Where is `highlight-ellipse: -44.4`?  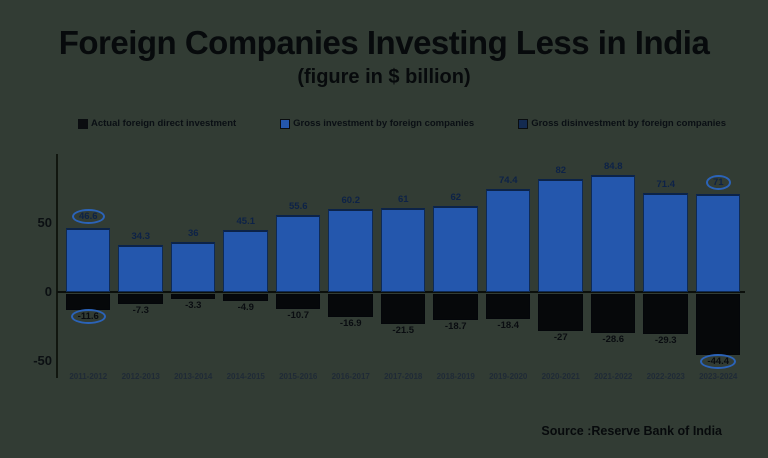 highlight-ellipse: -44.4 is located at coordinates (718, 362).